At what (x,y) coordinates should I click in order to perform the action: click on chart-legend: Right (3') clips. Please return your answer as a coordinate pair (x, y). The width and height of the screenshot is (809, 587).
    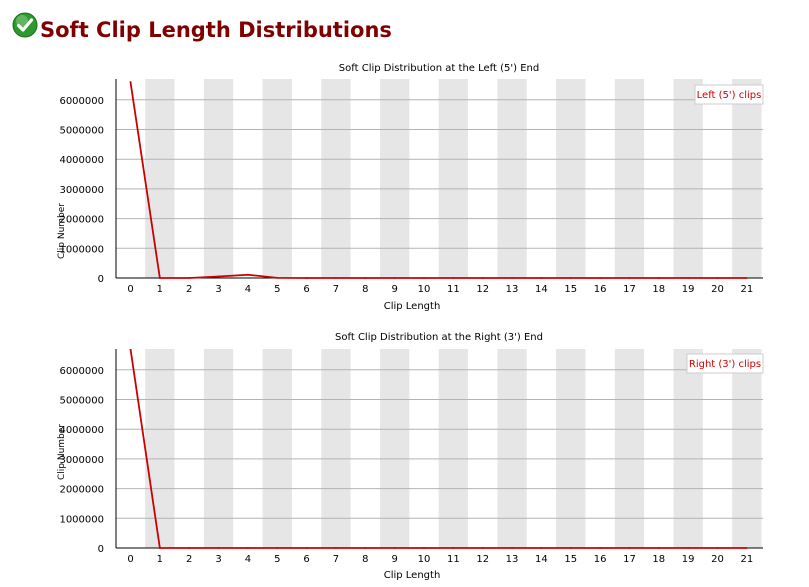
    Looking at the image, I should click on (725, 363).